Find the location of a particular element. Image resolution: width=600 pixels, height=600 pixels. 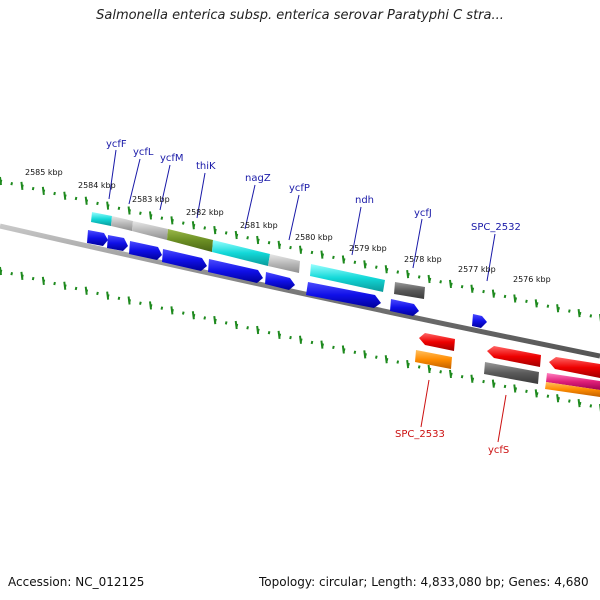

gene-label: ycfS is located at coordinates (498, 450).